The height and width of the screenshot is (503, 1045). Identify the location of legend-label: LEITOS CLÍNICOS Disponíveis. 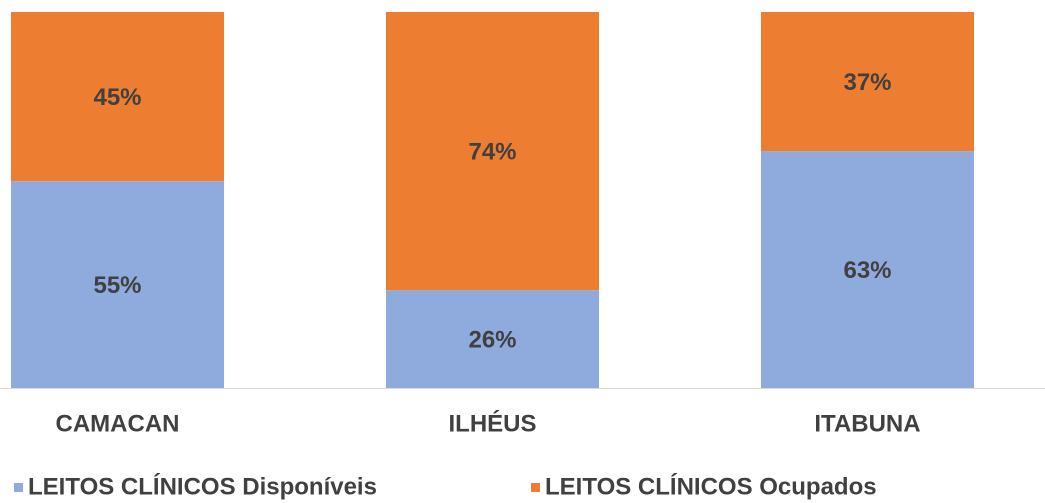
(202, 486).